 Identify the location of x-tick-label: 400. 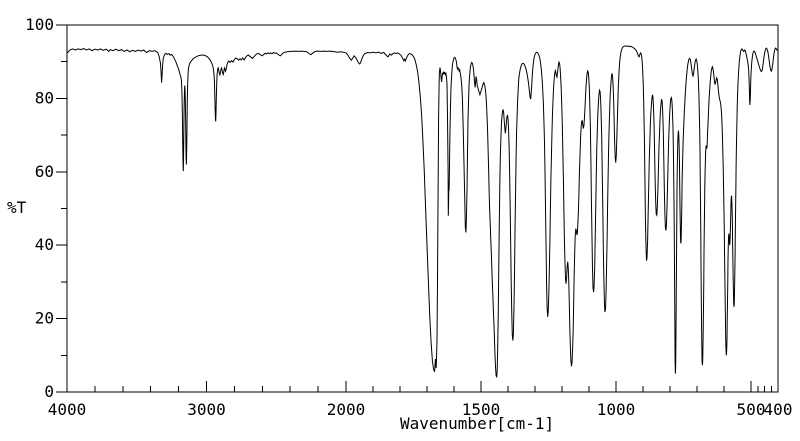
(778, 409).